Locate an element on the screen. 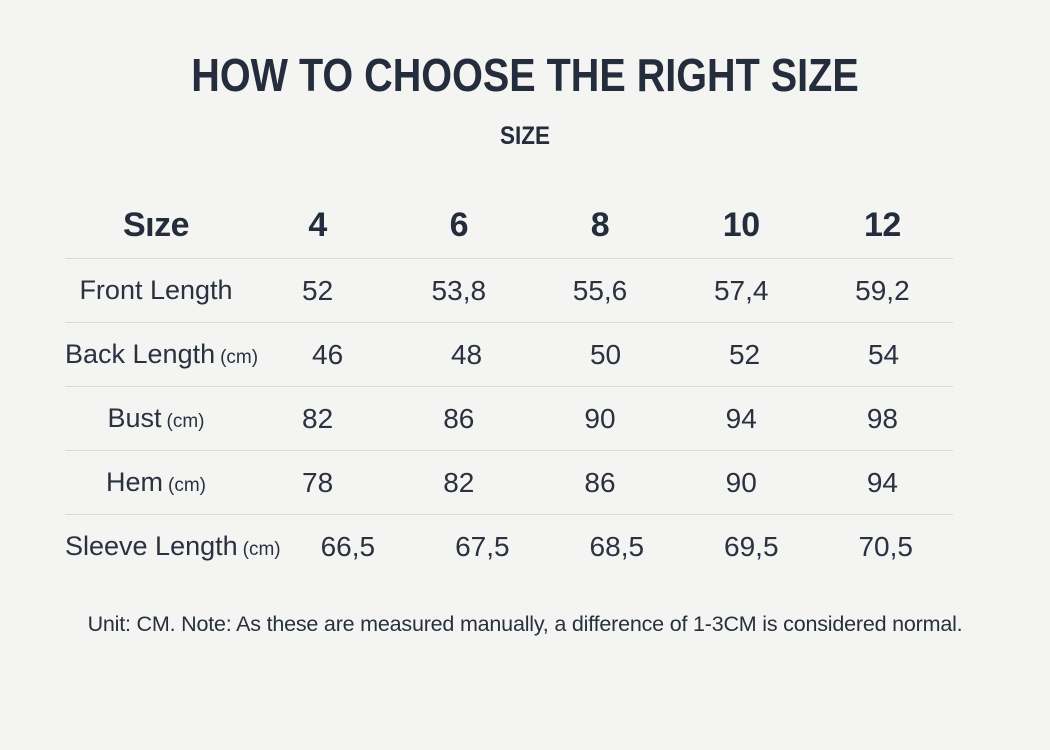  cell-value: 69,5 is located at coordinates (751, 546).